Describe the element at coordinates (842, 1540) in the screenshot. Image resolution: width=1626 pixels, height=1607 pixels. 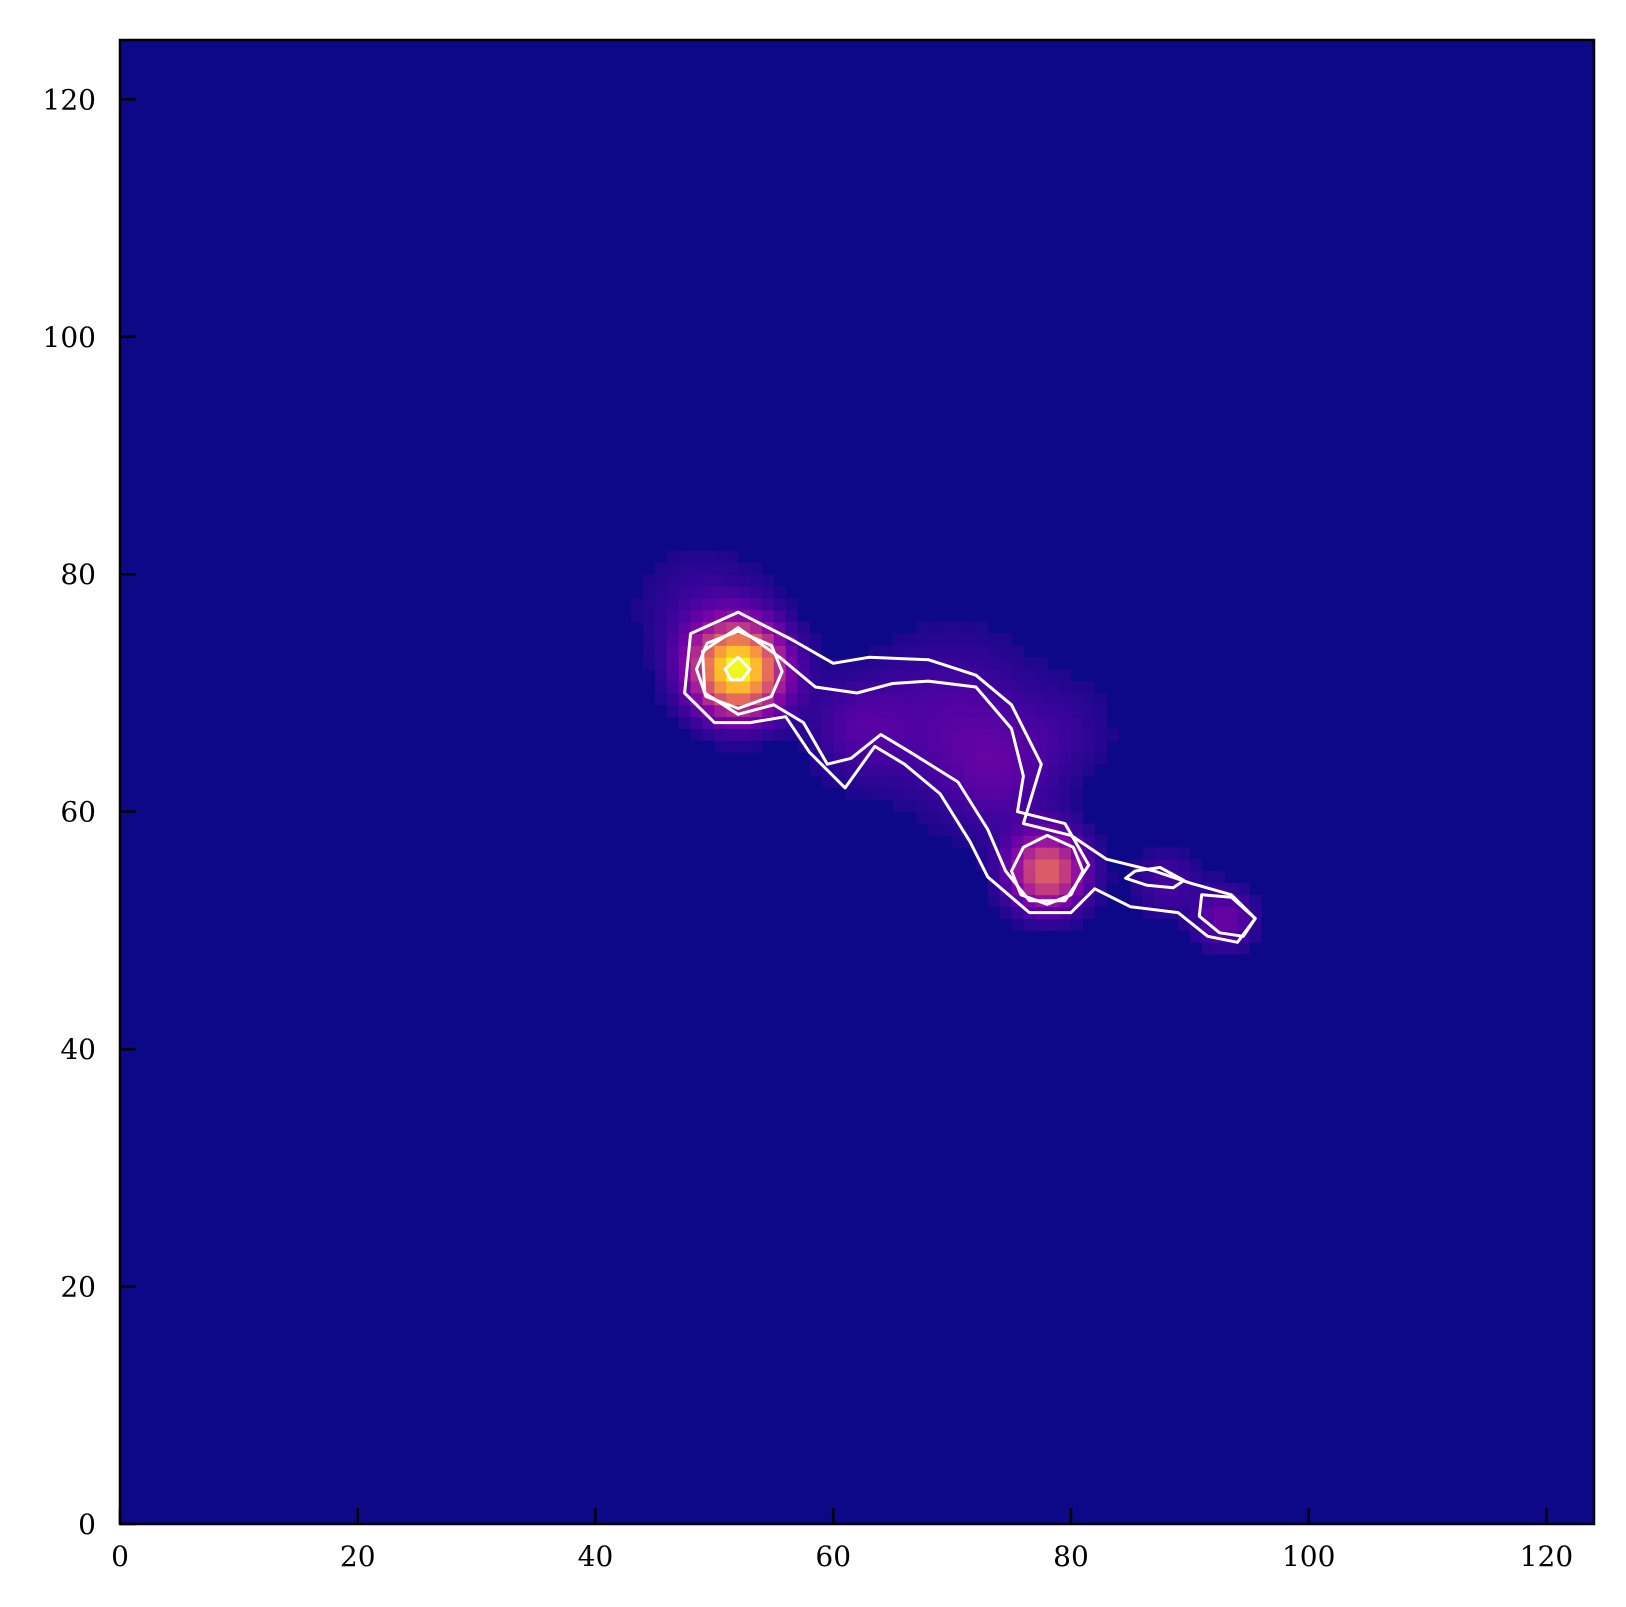
I see `x-axis: 0 20 40 60 80 100 120` at that location.